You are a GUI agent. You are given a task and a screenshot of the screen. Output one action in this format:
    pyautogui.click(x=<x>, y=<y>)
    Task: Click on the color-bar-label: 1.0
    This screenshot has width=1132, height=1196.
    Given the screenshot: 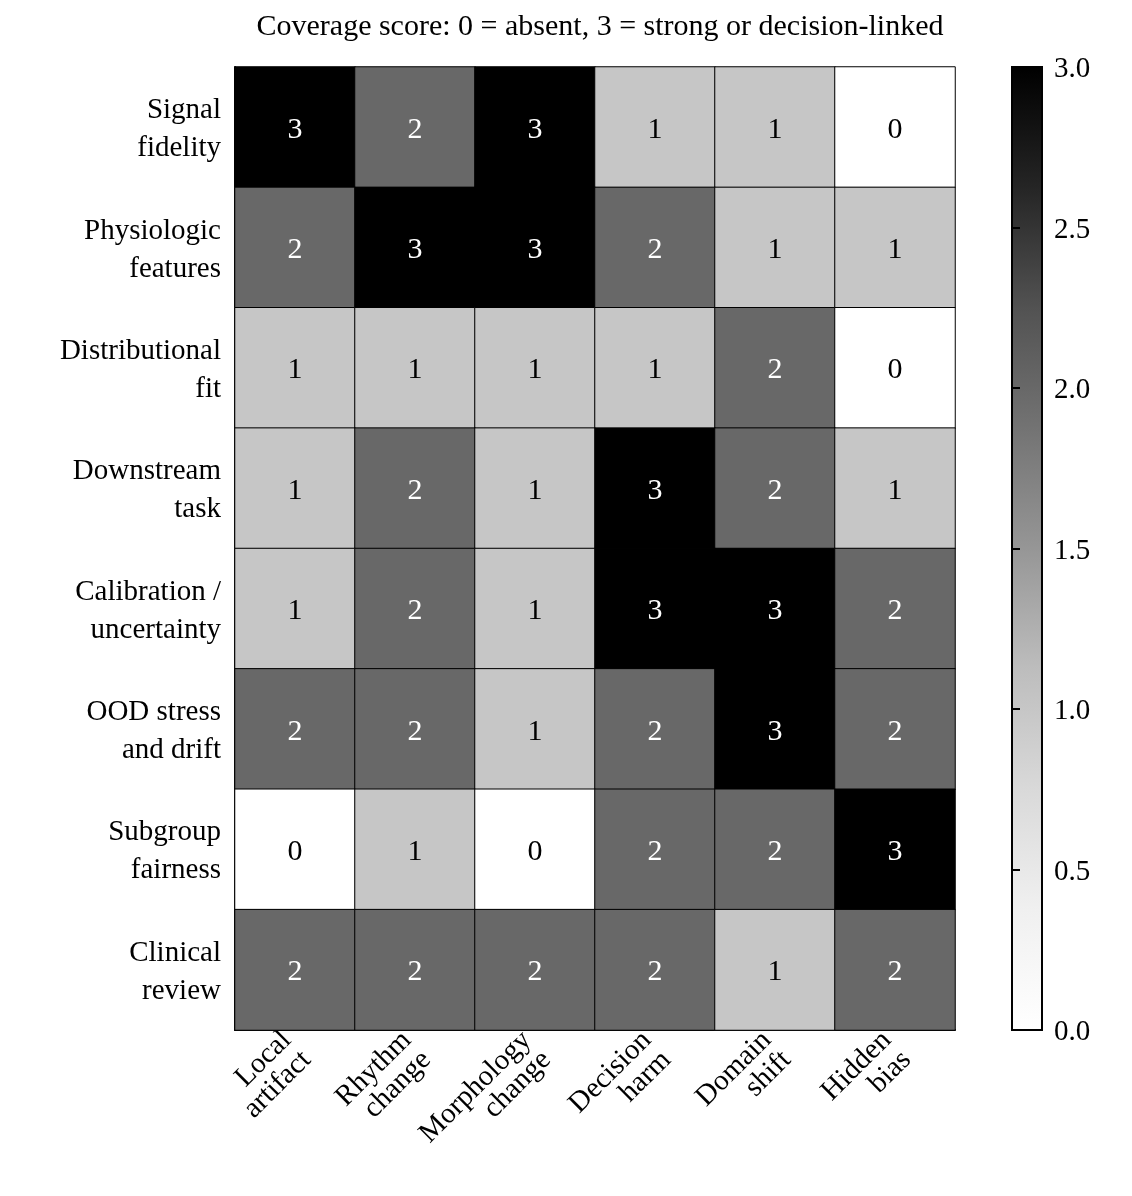 What is the action you would take?
    pyautogui.click(x=1072, y=709)
    